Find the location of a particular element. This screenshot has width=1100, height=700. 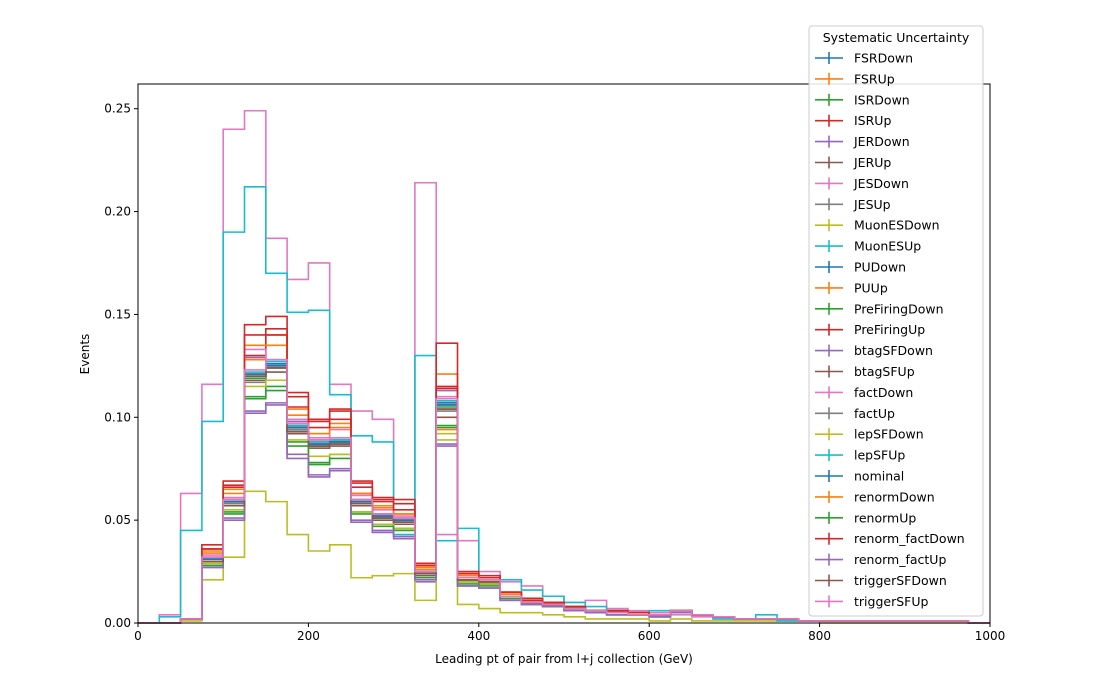

legend-entry: btagSFDown is located at coordinates (874, 350).